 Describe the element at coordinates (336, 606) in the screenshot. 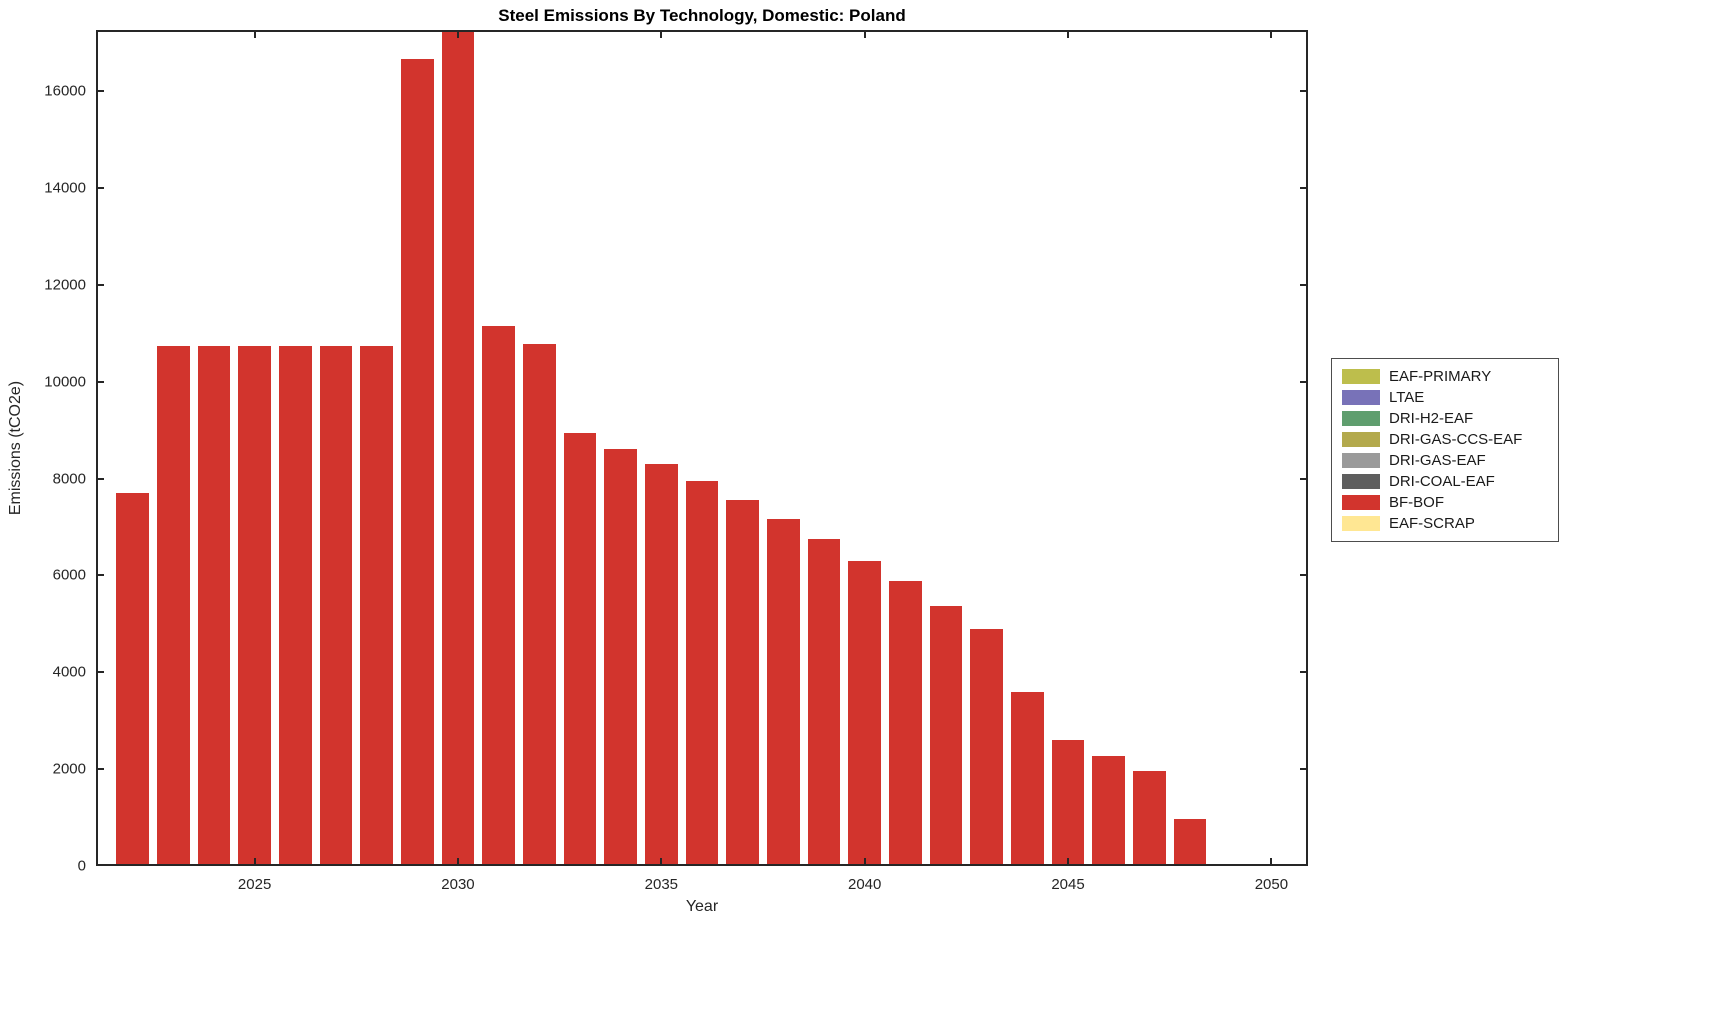

I see `bar-2027` at that location.